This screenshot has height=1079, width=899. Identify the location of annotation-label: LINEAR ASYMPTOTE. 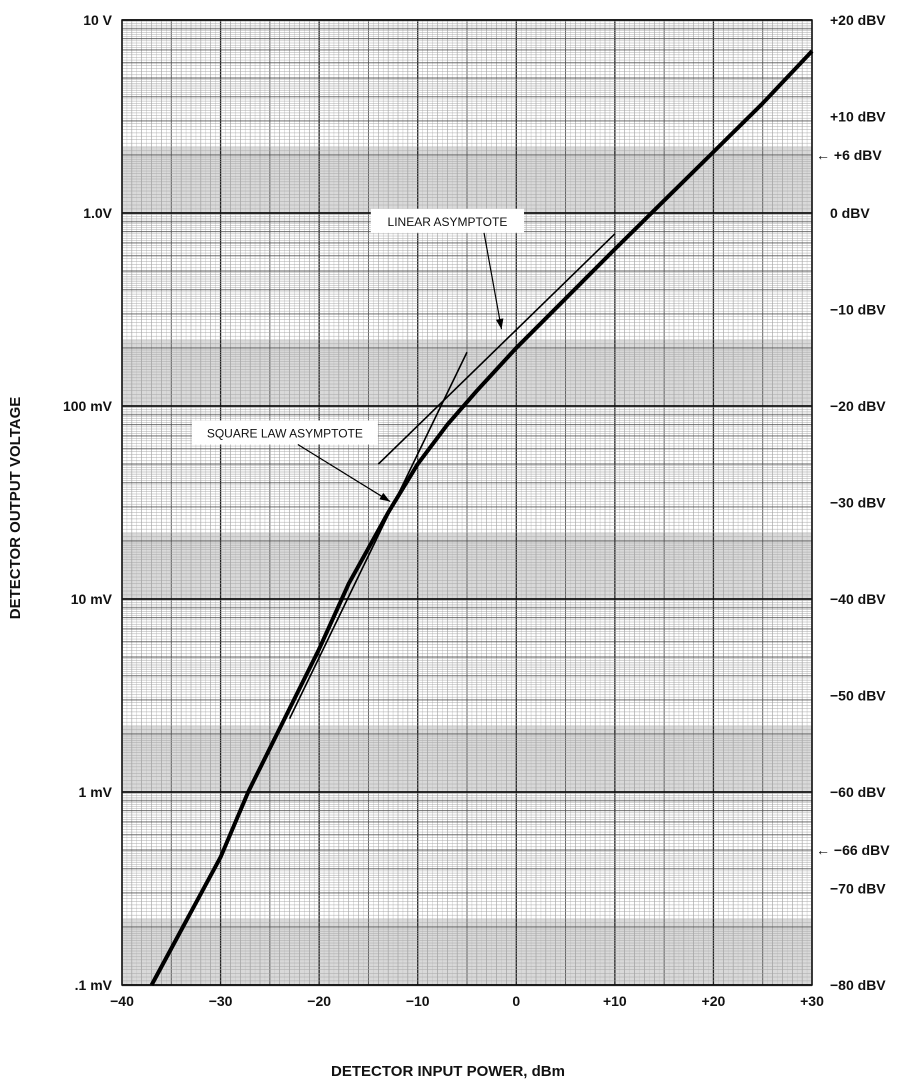
(448, 222).